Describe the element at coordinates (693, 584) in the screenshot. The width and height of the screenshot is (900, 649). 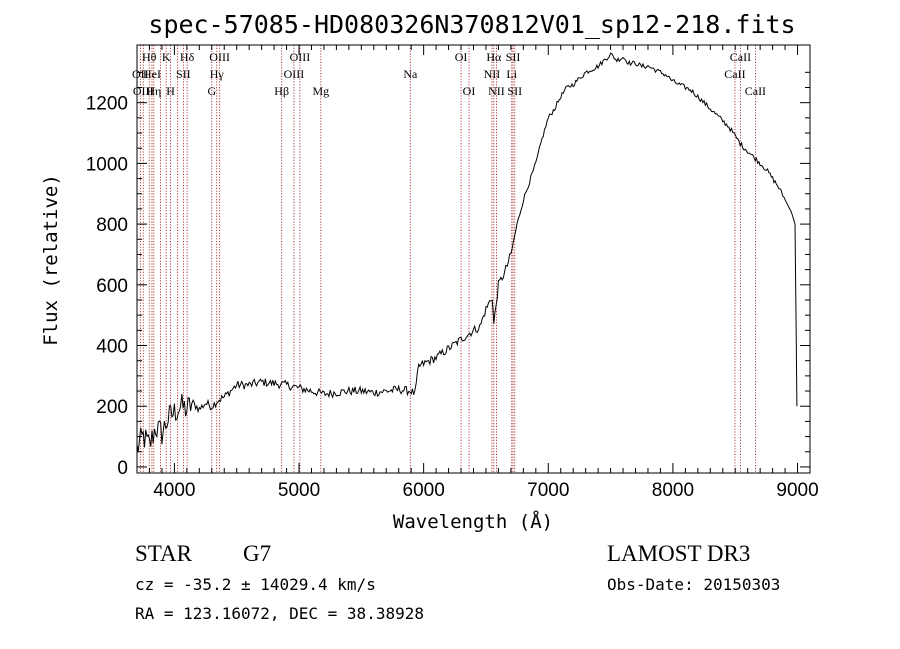
I see `observation-date: Obs-Date: 20150303` at that location.